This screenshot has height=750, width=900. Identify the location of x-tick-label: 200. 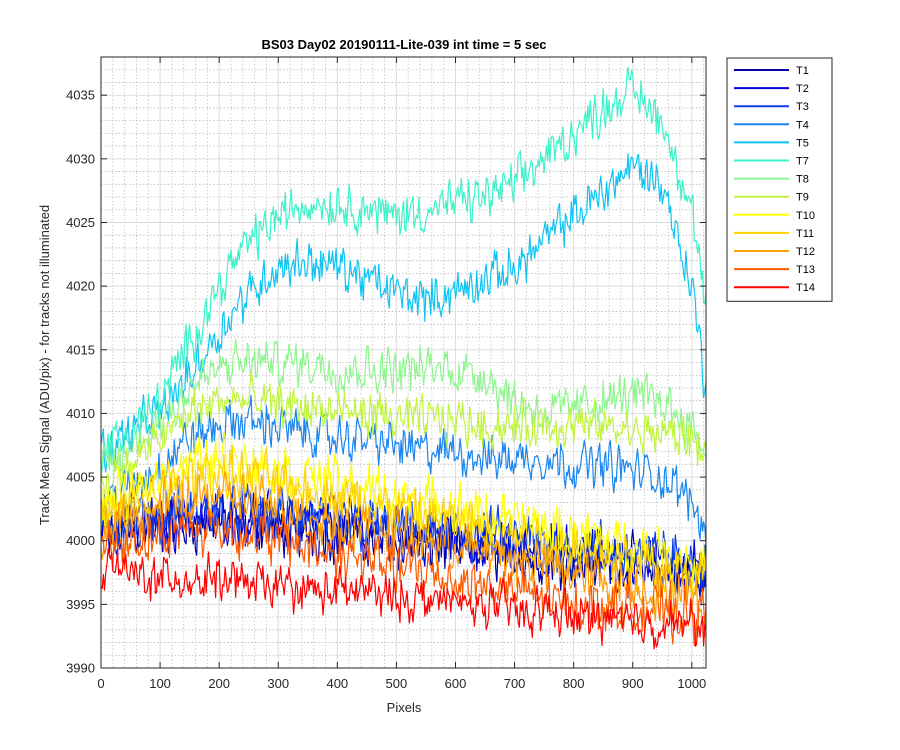
(219, 683).